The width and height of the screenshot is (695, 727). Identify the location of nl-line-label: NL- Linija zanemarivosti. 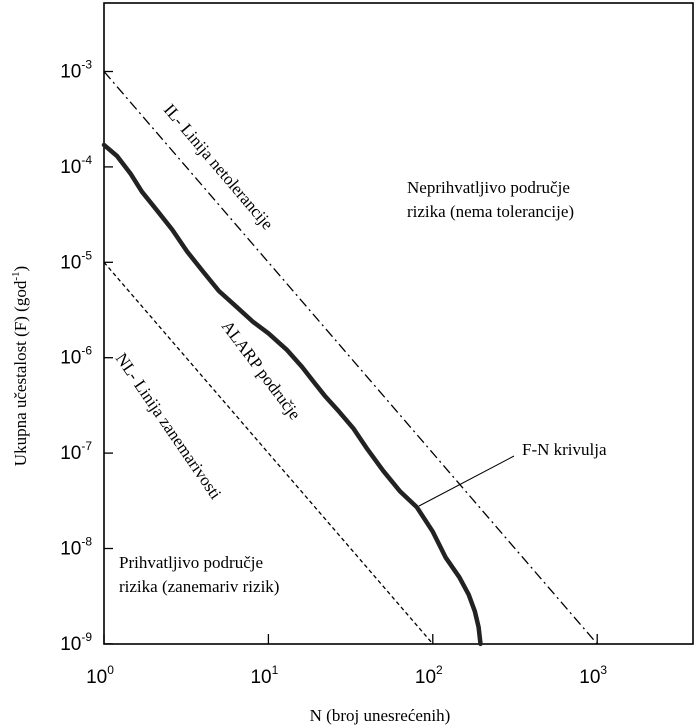
(169, 426).